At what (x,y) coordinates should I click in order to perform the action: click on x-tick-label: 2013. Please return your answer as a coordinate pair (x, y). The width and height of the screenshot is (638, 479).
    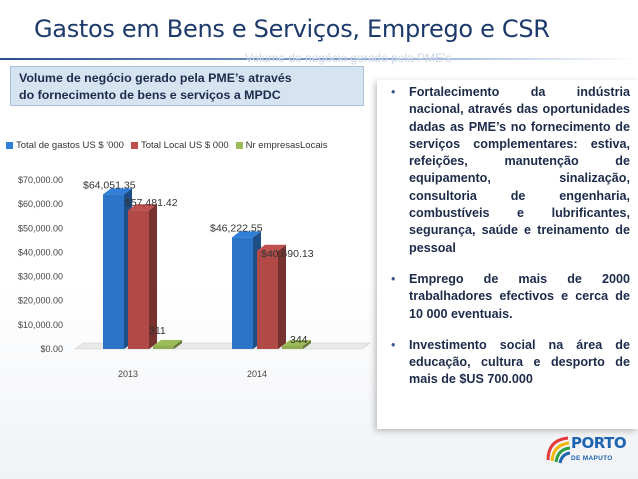
    Looking at the image, I should click on (128, 374).